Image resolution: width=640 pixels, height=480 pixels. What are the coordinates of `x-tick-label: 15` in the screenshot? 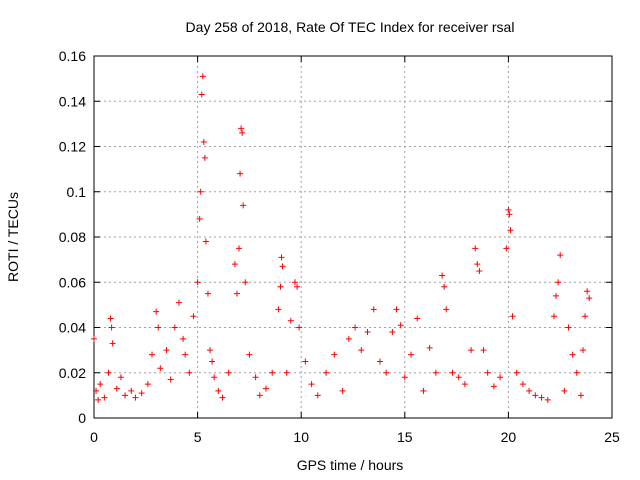 It's located at (405, 437).